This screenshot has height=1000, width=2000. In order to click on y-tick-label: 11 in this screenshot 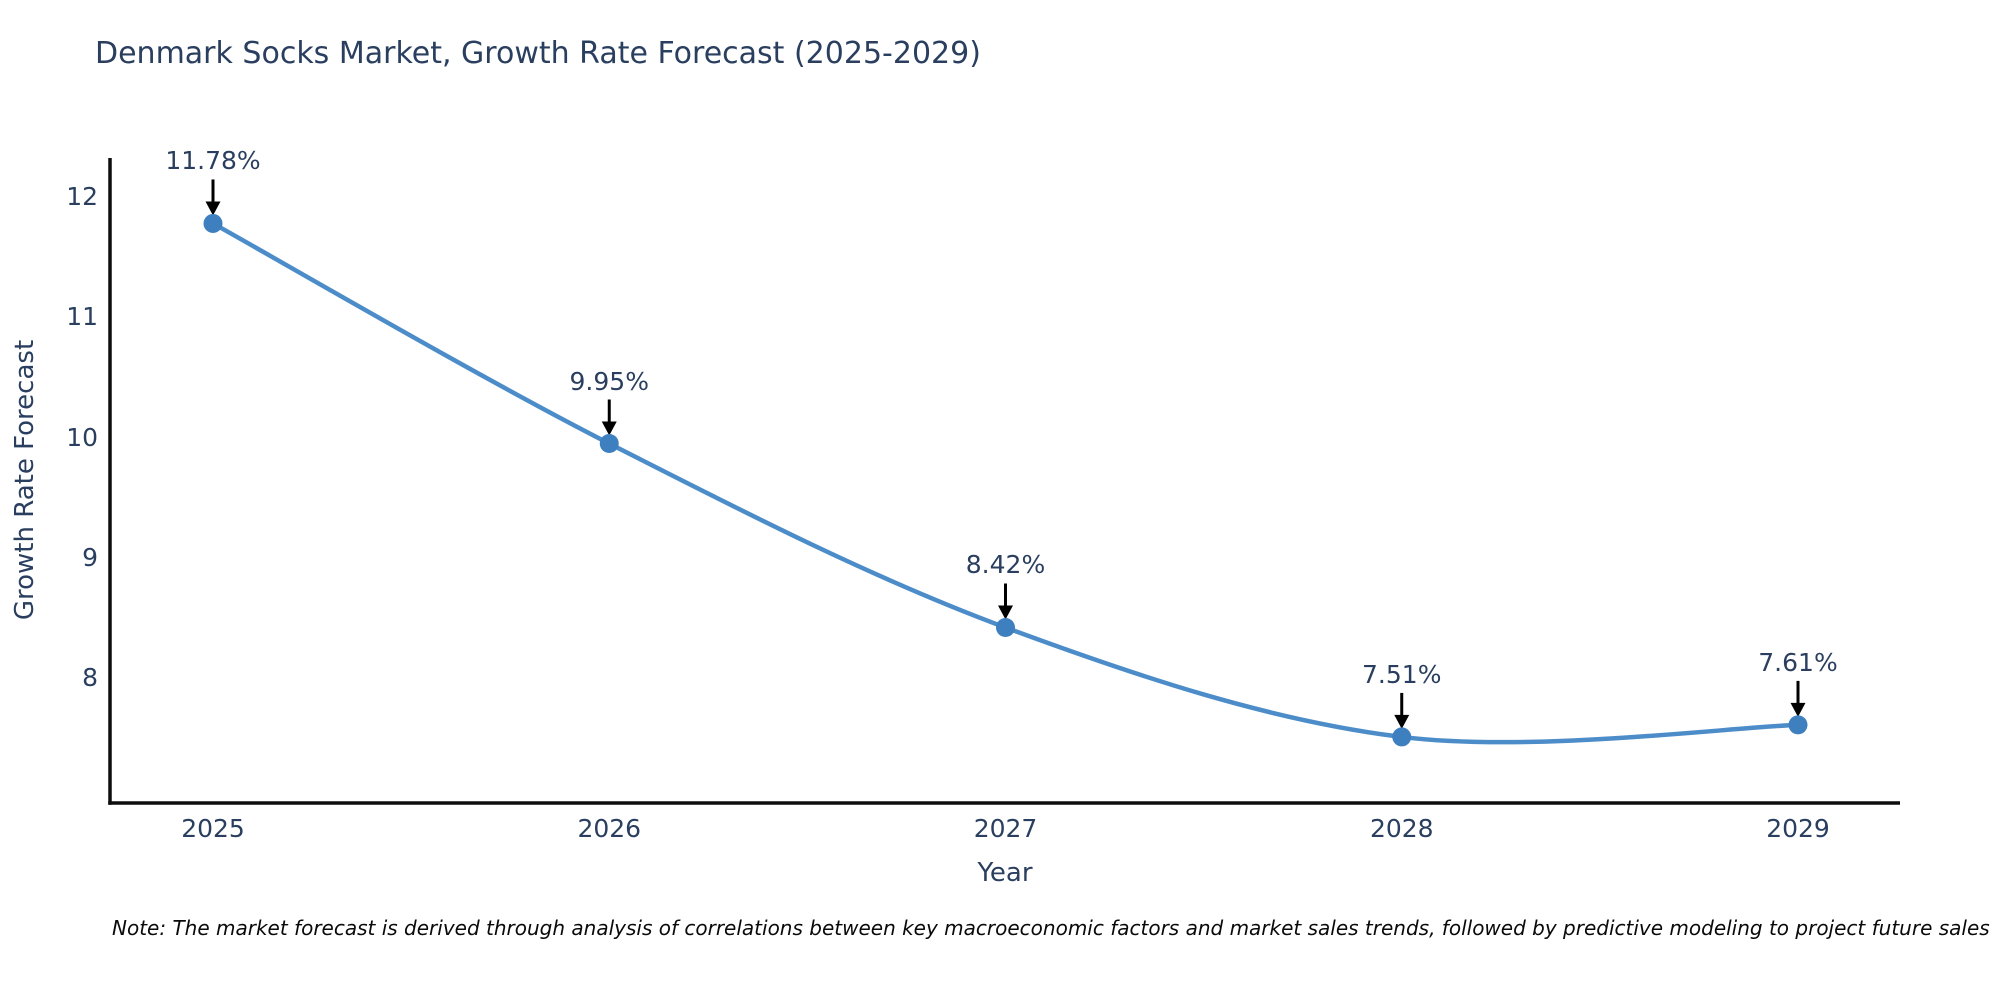, I will do `click(82, 317)`.